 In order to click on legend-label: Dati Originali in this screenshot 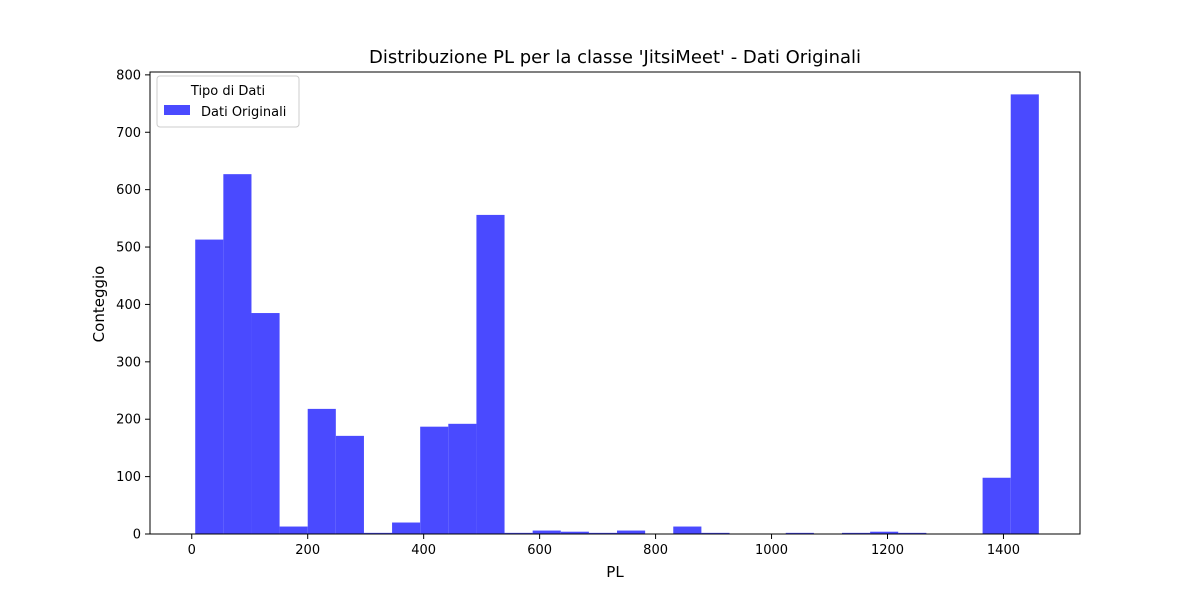, I will do `click(243, 112)`.